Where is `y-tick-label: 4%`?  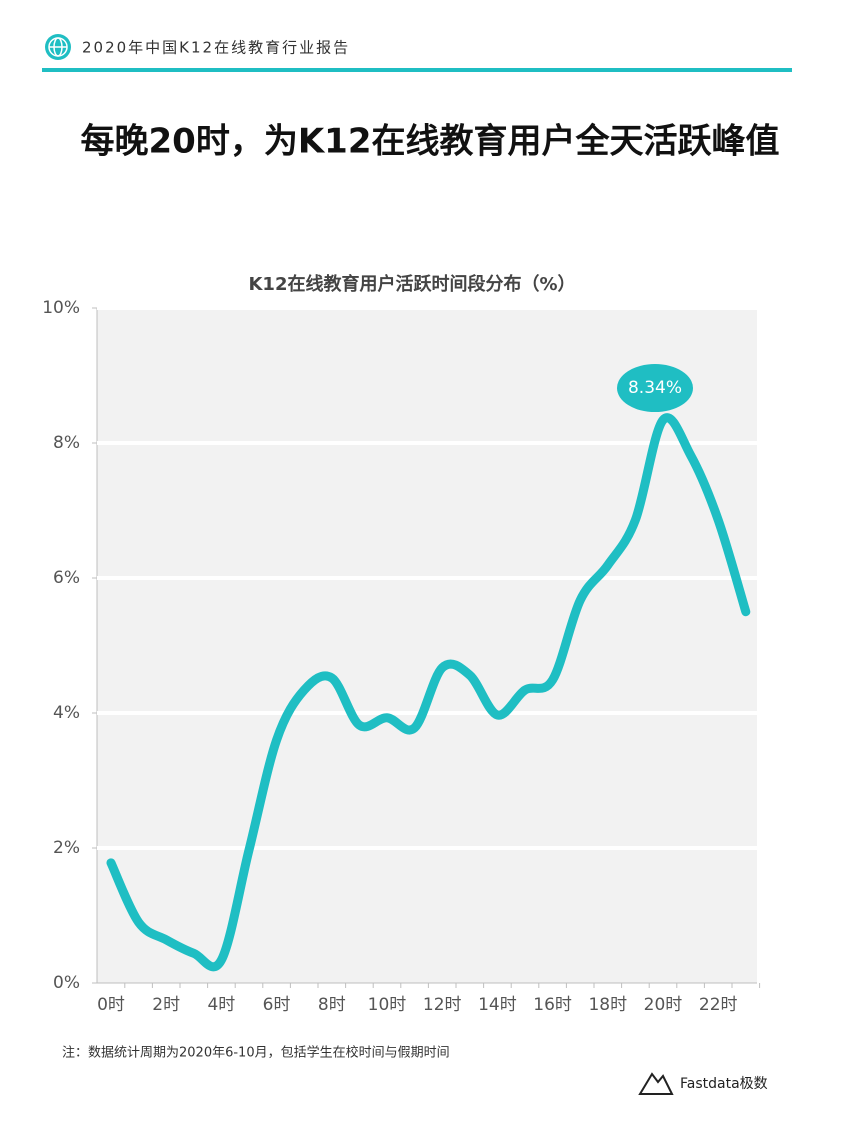 y-tick-label: 4% is located at coordinates (66, 713).